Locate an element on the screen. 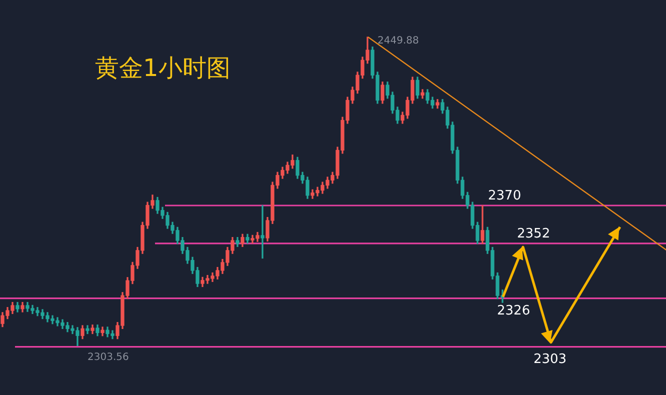 The height and width of the screenshot is (395, 666). text: 2303.56 is located at coordinates (108, 358).